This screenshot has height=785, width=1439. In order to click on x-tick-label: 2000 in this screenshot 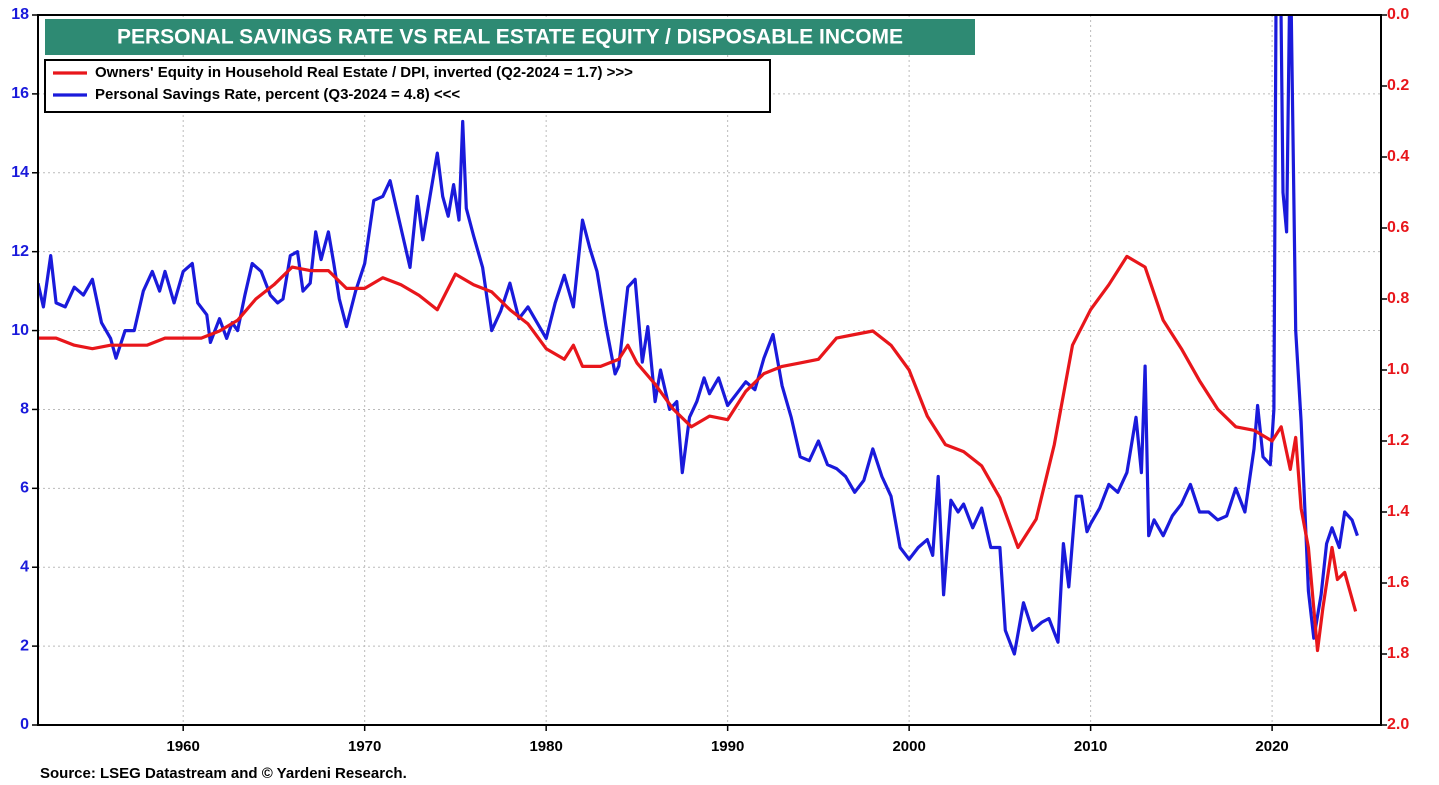, I will do `click(908, 746)`.